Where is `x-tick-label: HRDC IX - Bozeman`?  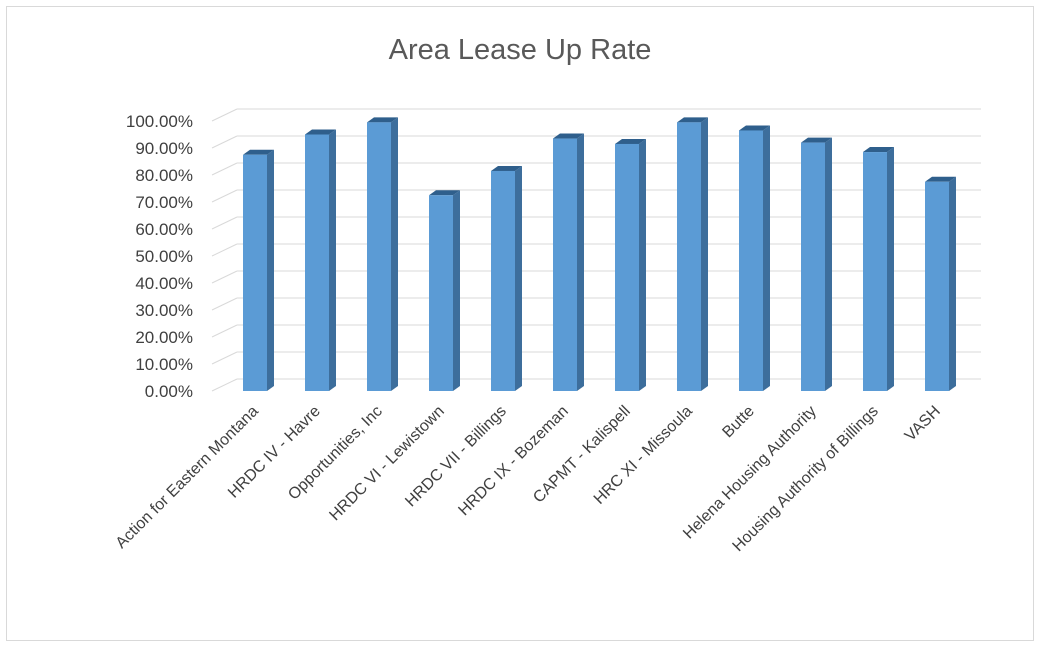 x-tick-label: HRDC IX - Bozeman is located at coordinates (513, 461).